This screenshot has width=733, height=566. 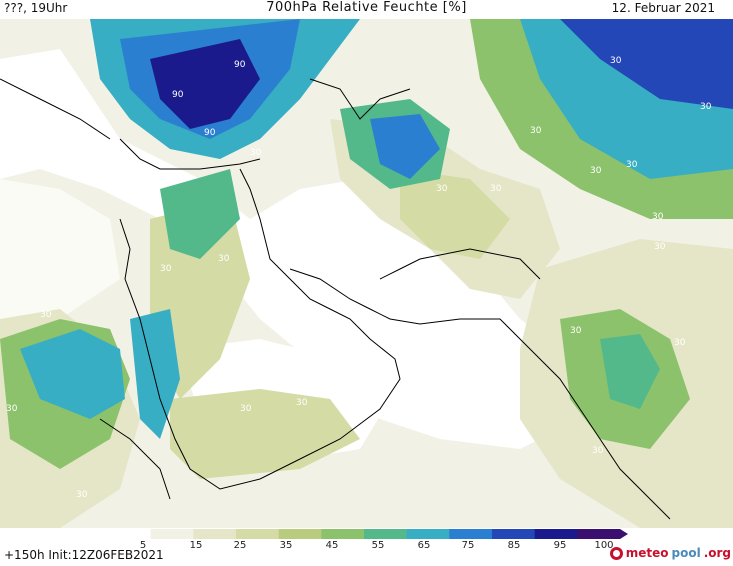 I want to click on colorbar-tick-label: 100, so click(x=604, y=545).